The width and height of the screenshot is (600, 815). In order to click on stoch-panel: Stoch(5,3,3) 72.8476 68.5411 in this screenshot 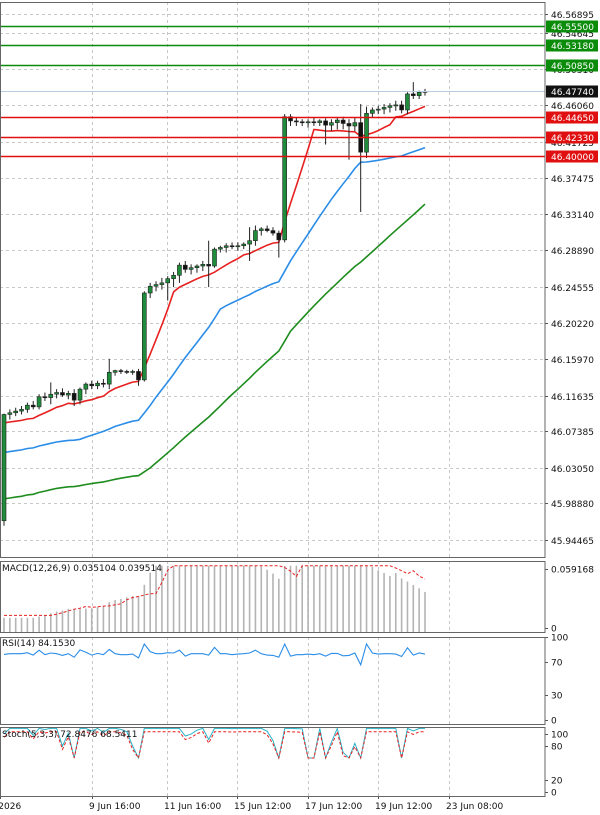, I will do `click(213, 743)`.